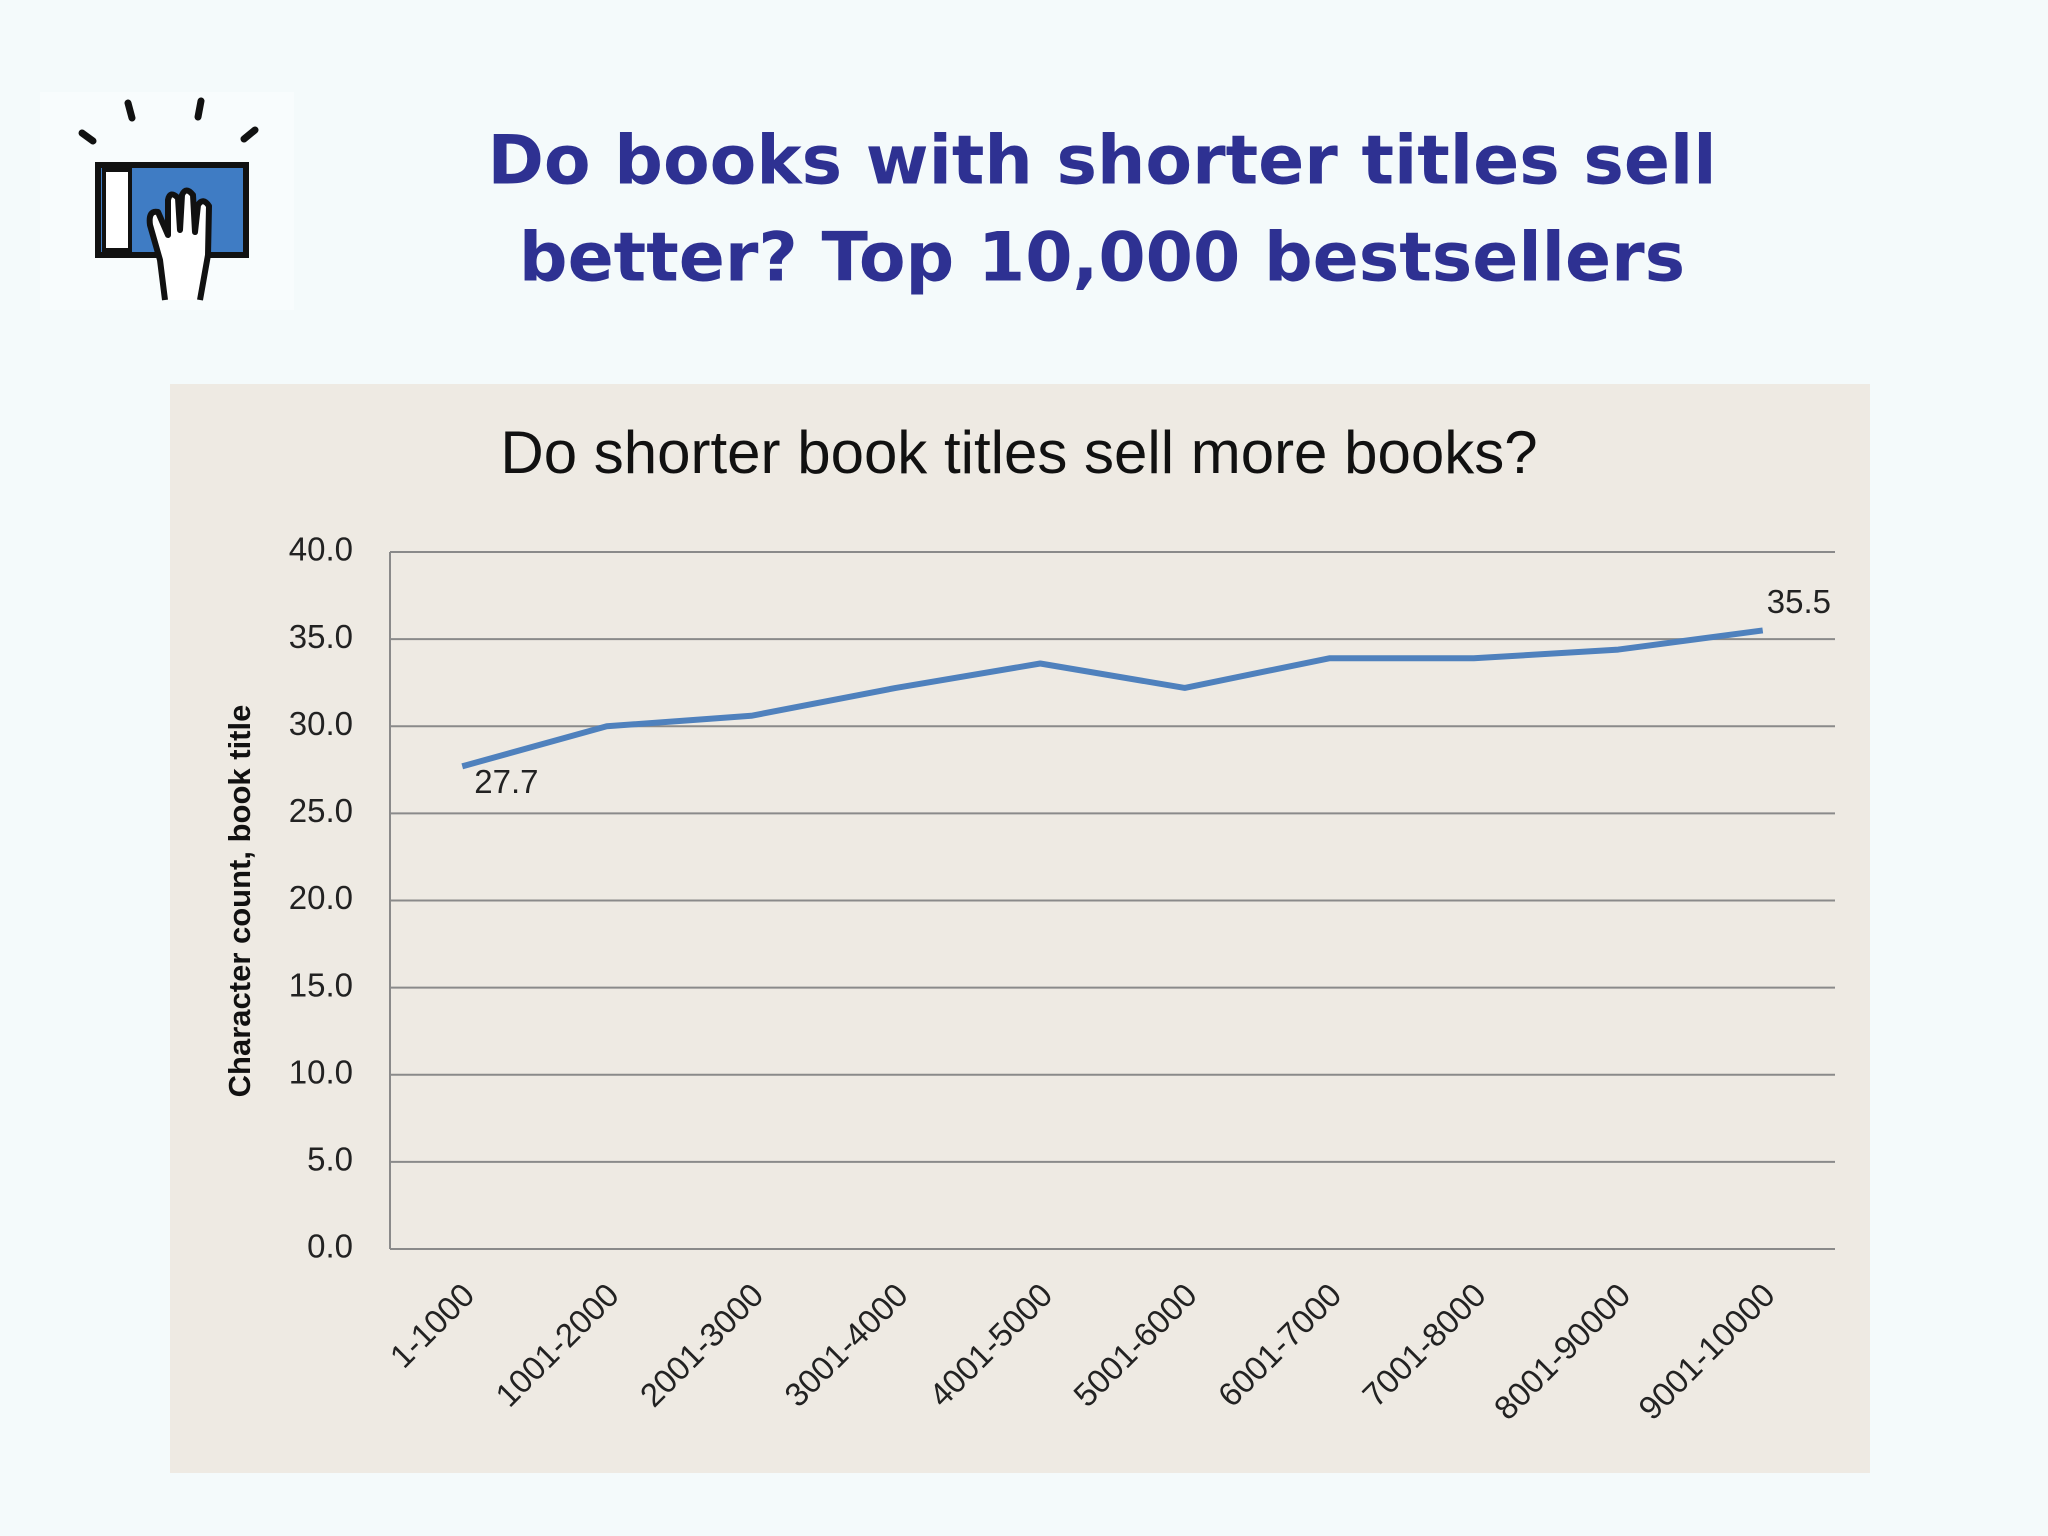 This screenshot has height=1536, width=2048. Describe the element at coordinates (1112, 698) in the screenshot. I see `data-line` at that location.